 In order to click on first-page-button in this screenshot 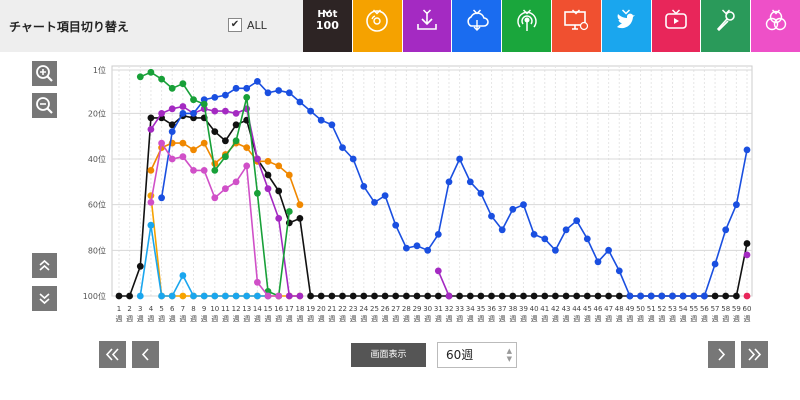, I will do `click(112, 354)`.